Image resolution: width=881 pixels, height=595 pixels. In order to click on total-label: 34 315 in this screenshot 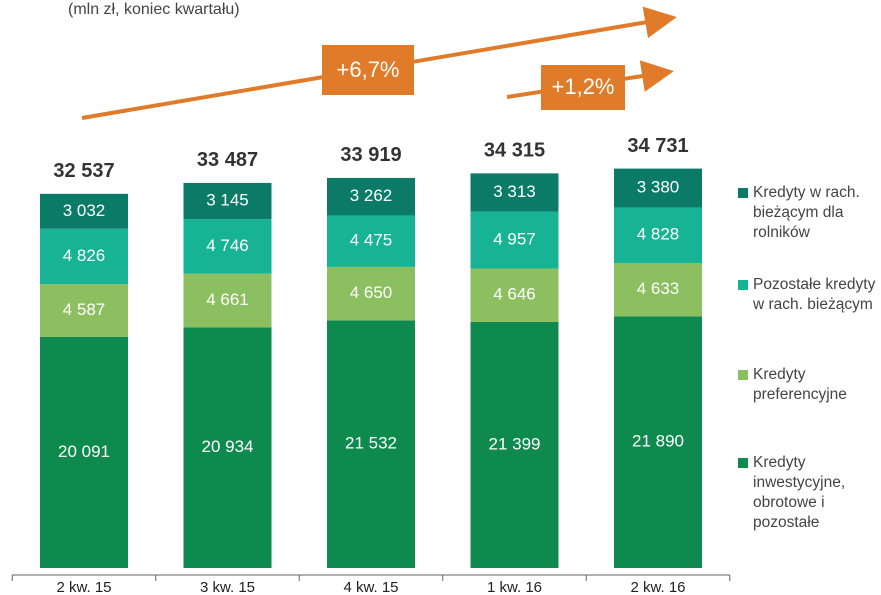, I will do `click(514, 151)`.